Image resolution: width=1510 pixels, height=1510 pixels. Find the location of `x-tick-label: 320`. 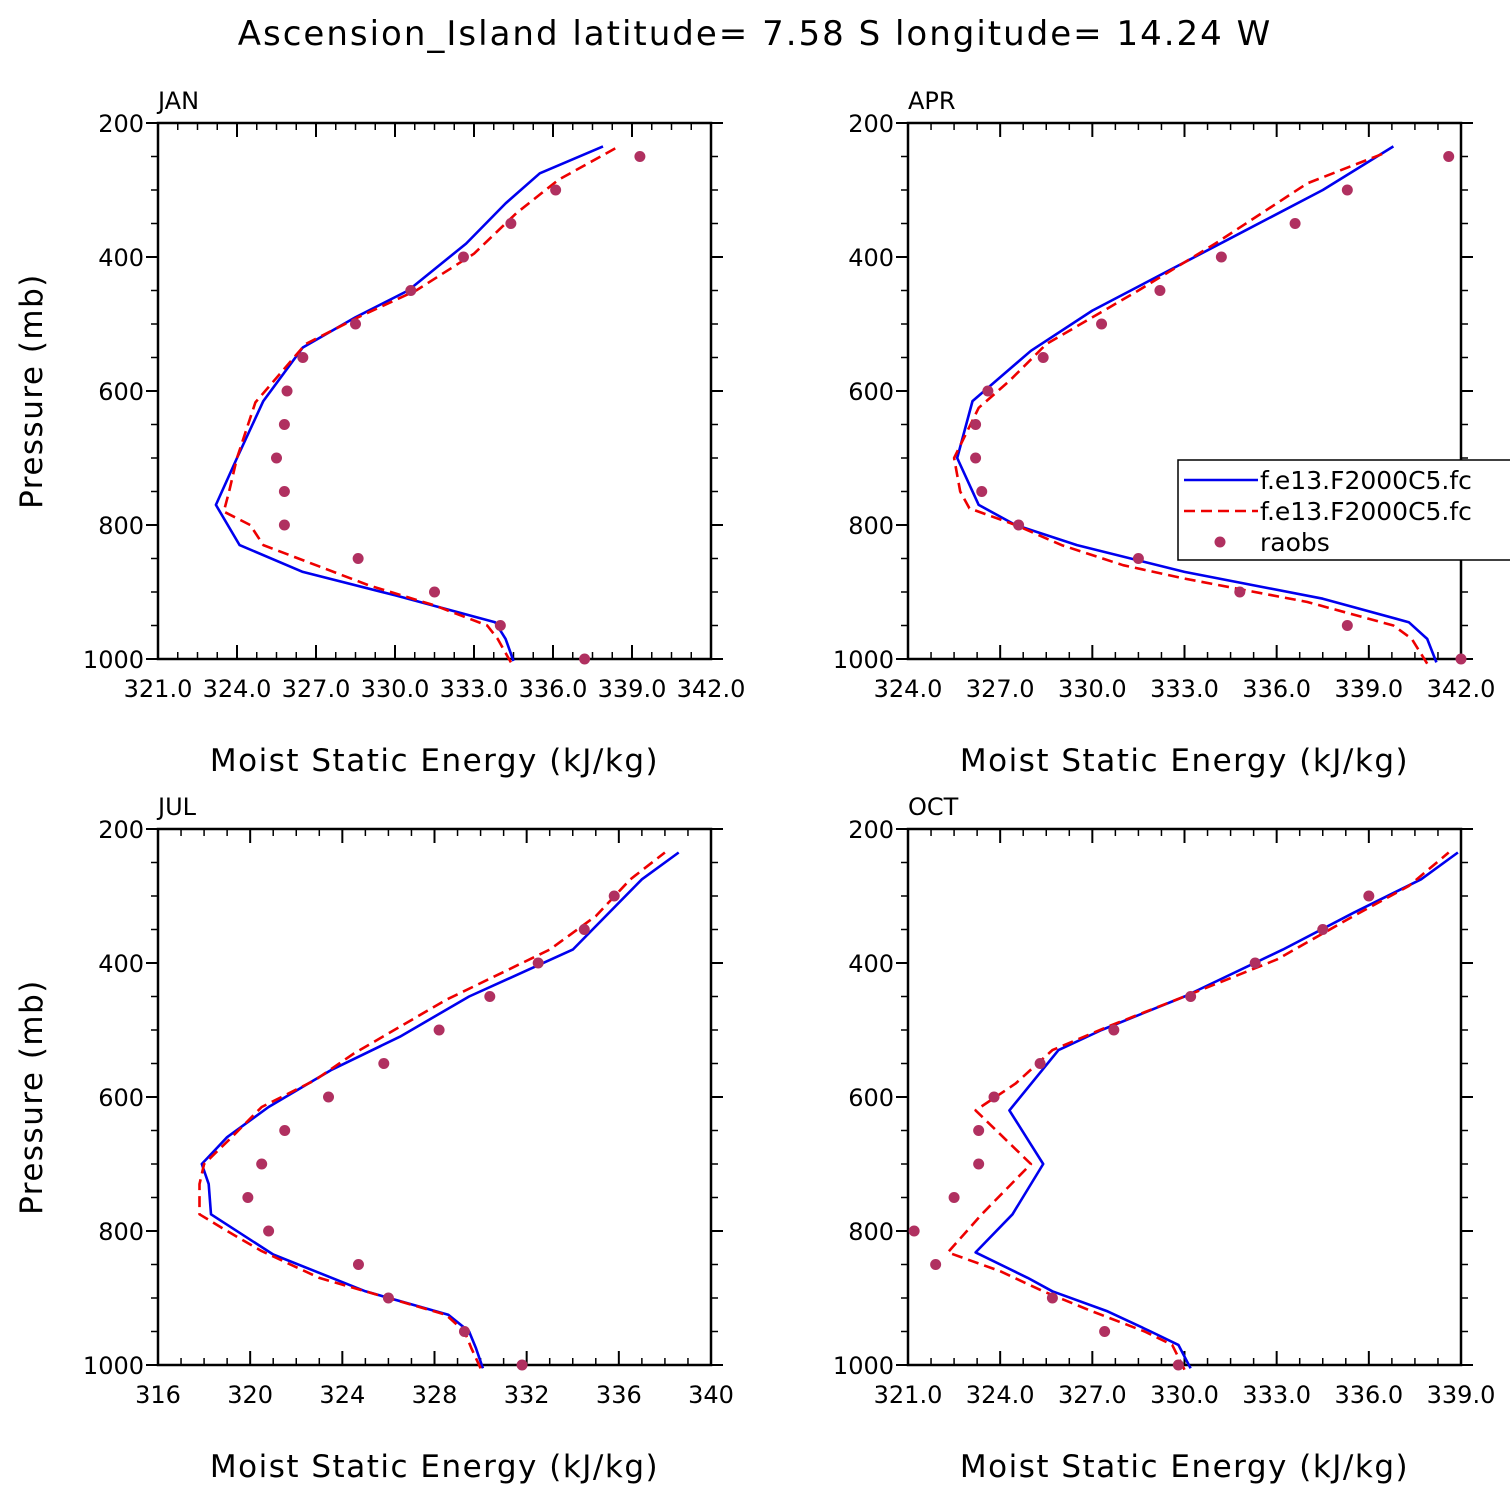

x-tick-label: 320 is located at coordinates (250, 1395).